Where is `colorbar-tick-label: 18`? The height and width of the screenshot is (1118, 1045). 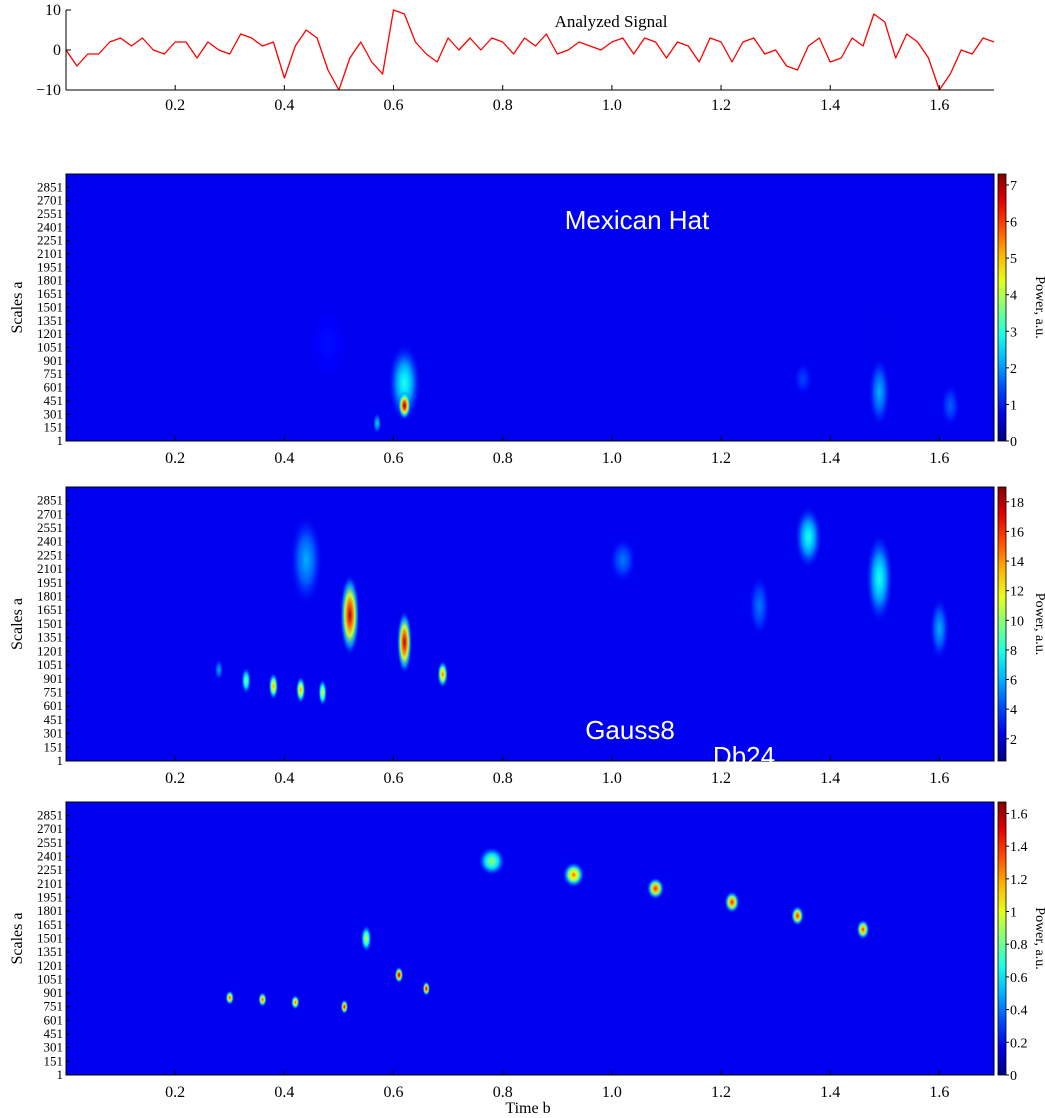
colorbar-tick-label: 18 is located at coordinates (1017, 503).